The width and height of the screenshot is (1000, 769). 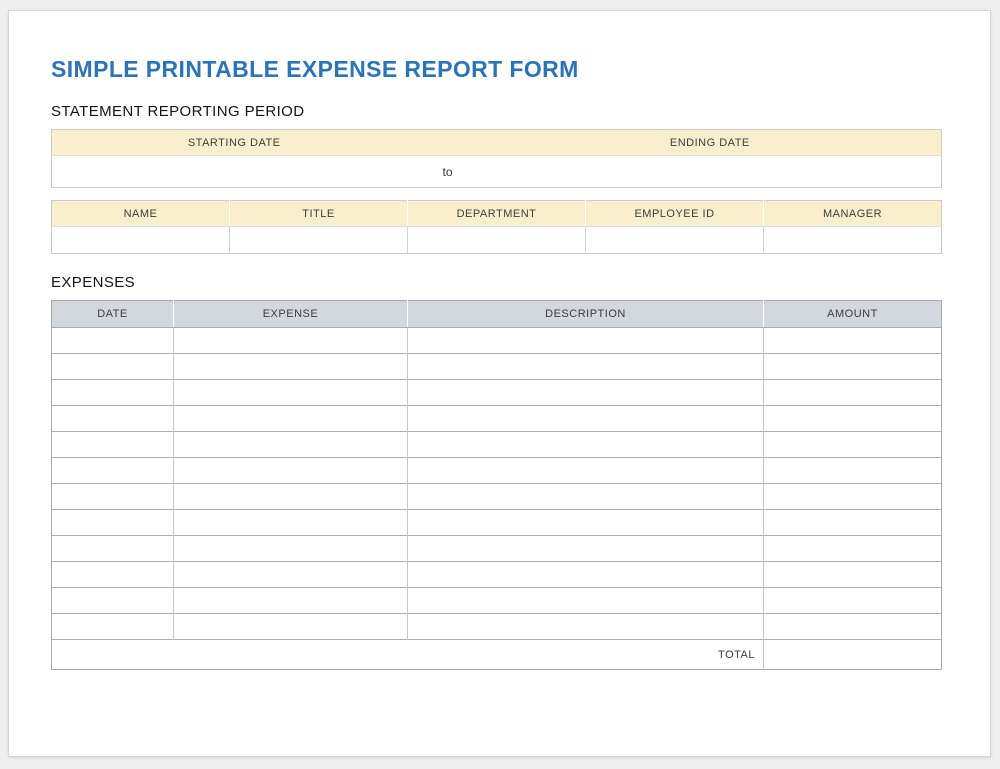 What do you see at coordinates (112, 314) in the screenshot?
I see `column-header-date: DATE` at bounding box center [112, 314].